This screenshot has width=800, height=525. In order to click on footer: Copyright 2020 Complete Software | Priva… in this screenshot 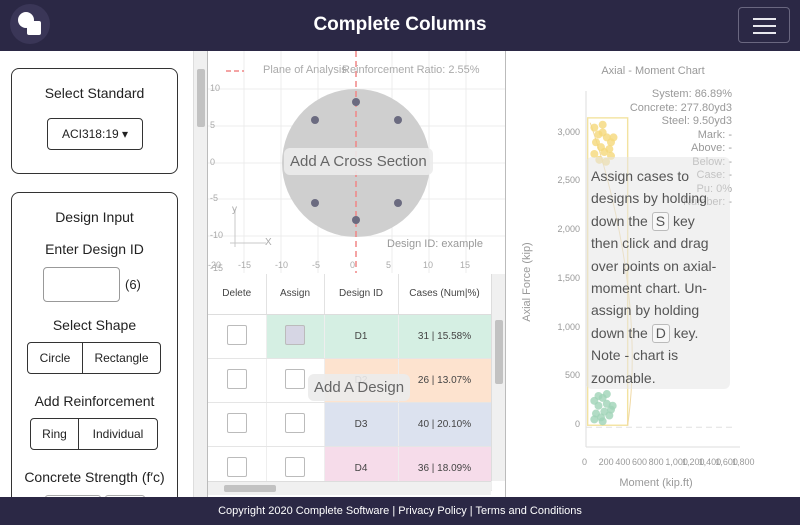, I will do `click(400, 511)`.